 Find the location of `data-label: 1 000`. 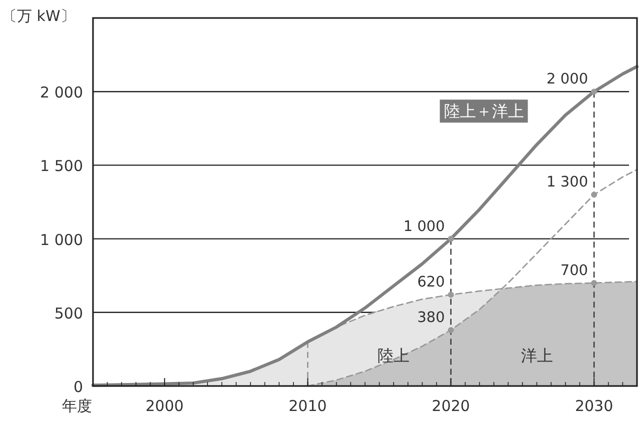

data-label: 1 000 is located at coordinates (424, 226).